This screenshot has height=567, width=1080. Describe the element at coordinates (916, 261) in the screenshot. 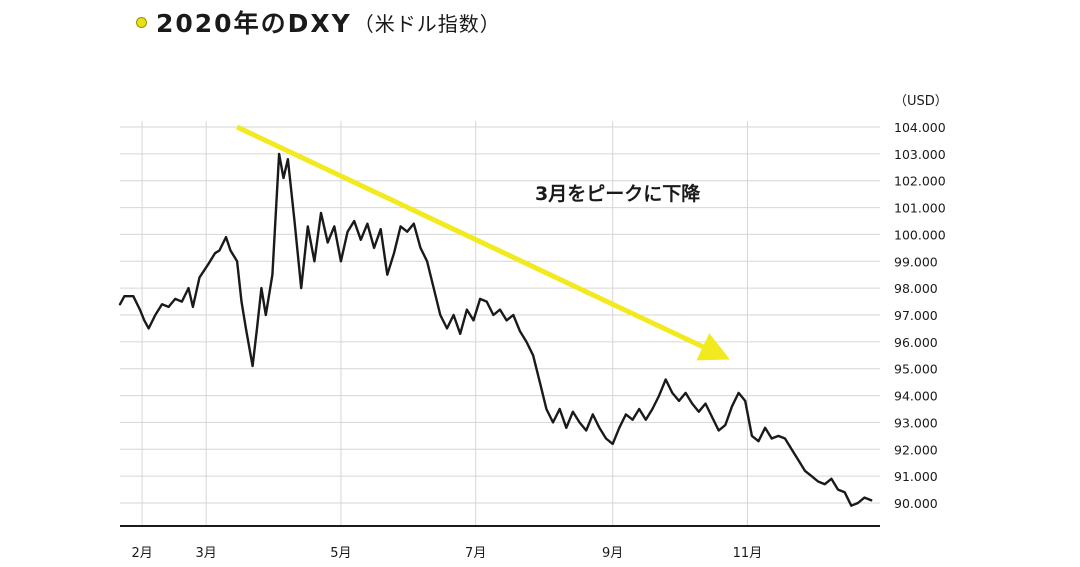

I see `y-tick-label: 99.000` at that location.